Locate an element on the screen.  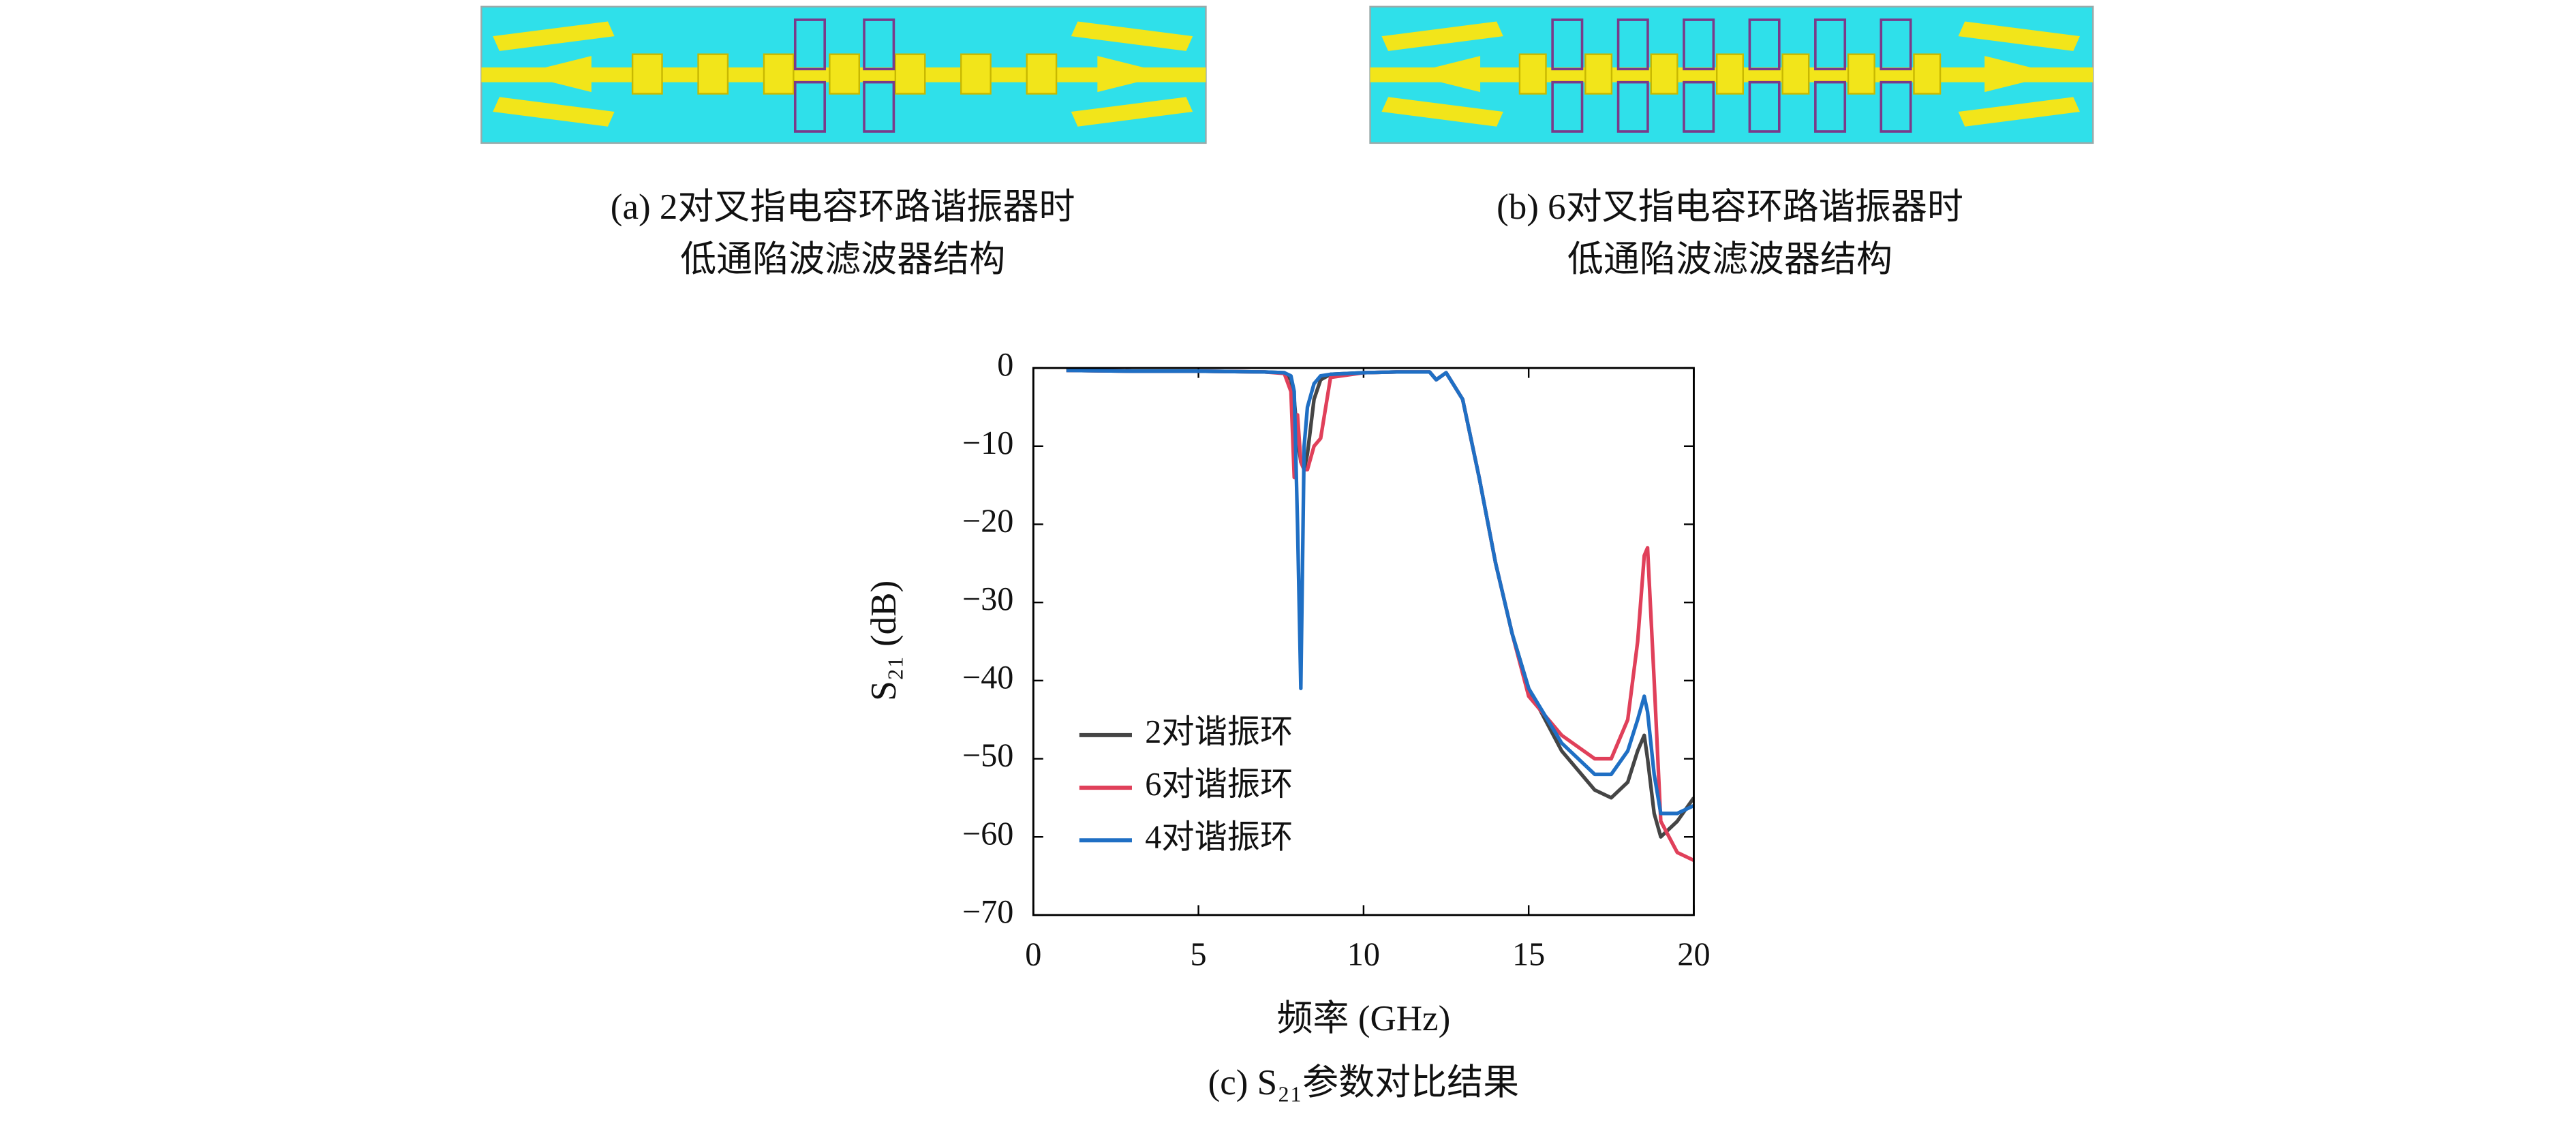
x-tick-label: 0 is located at coordinates (1033, 955).